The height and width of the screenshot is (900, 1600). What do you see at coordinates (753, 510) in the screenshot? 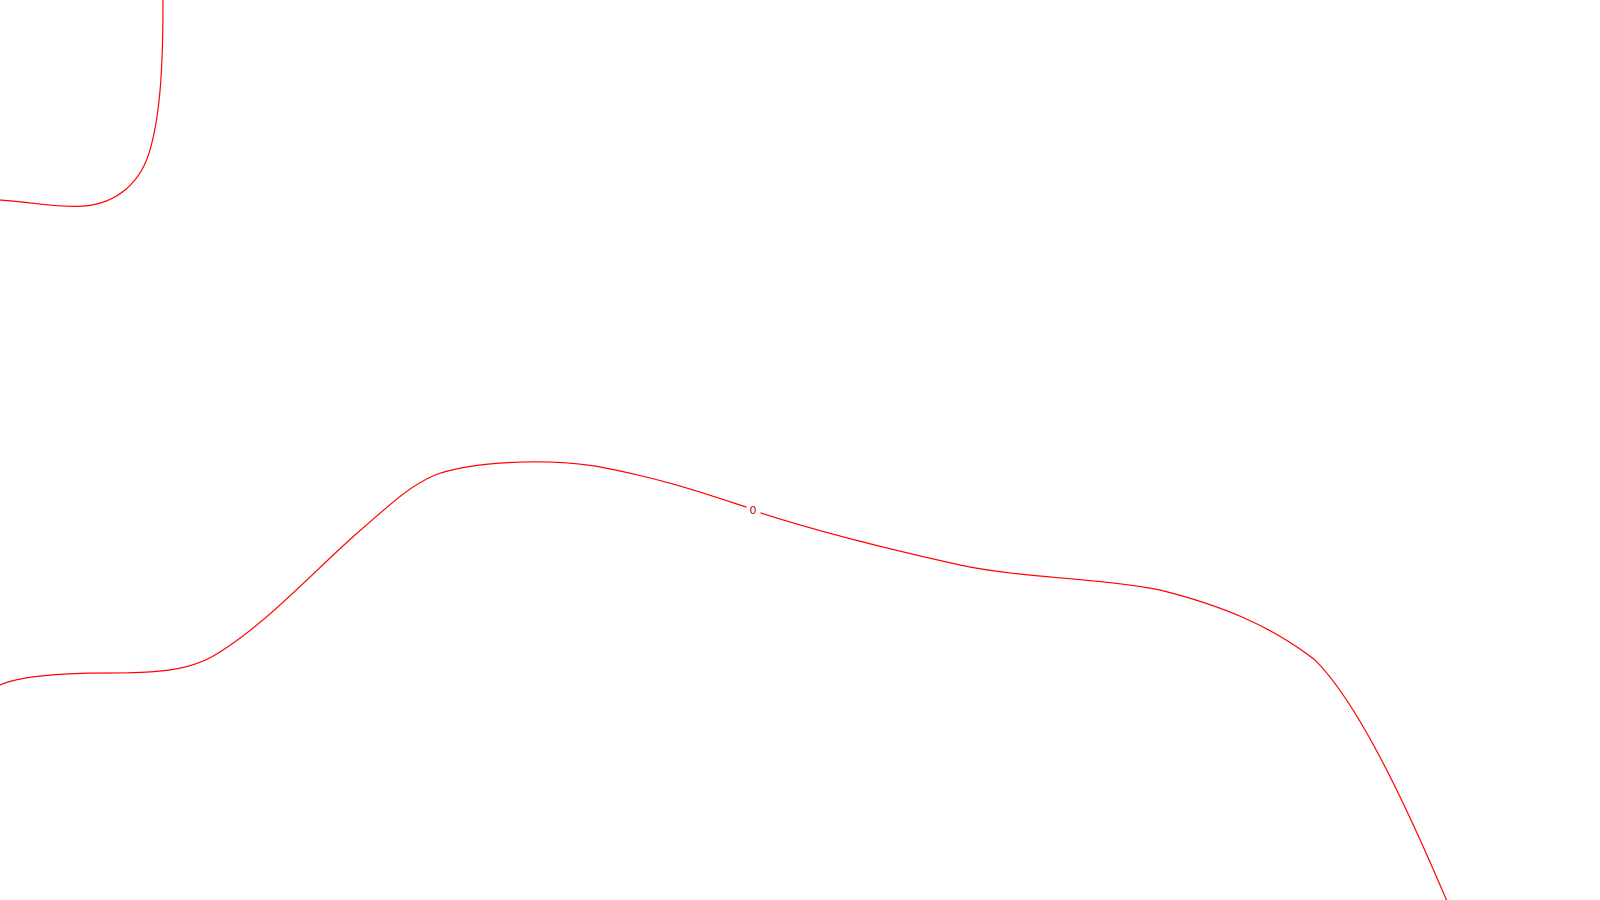
I see `contour-value-label: 0` at bounding box center [753, 510].